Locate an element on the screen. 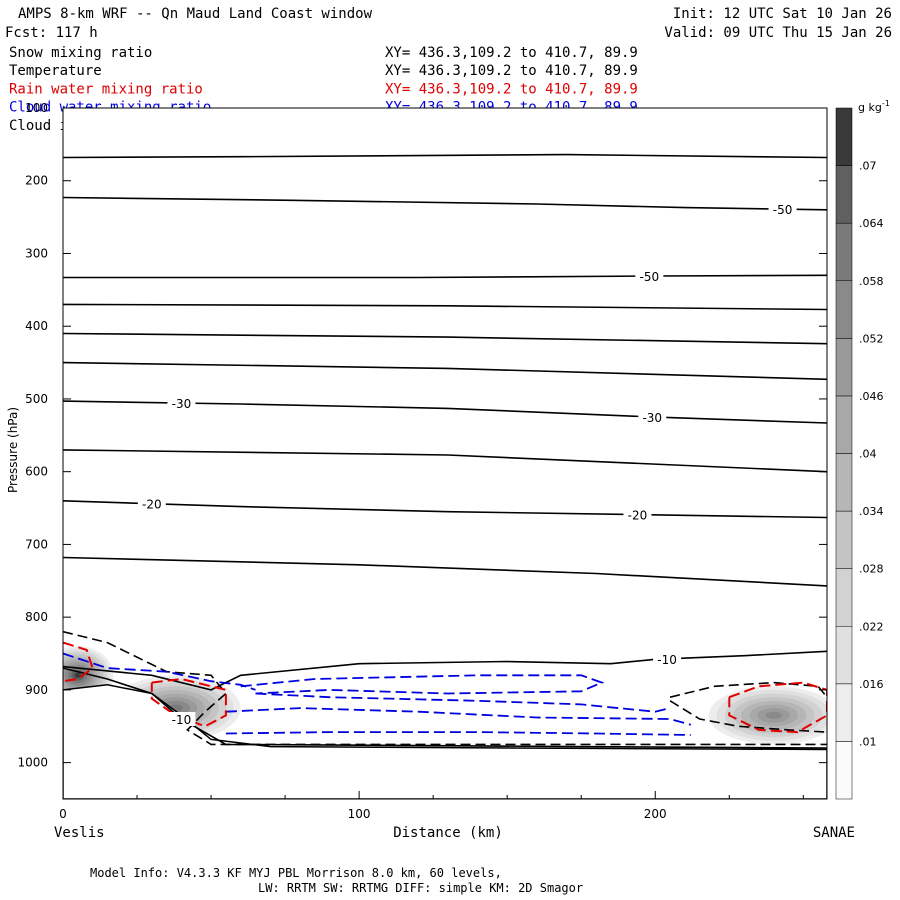  colorbar-tick-label: .07 is located at coordinates (868, 166).